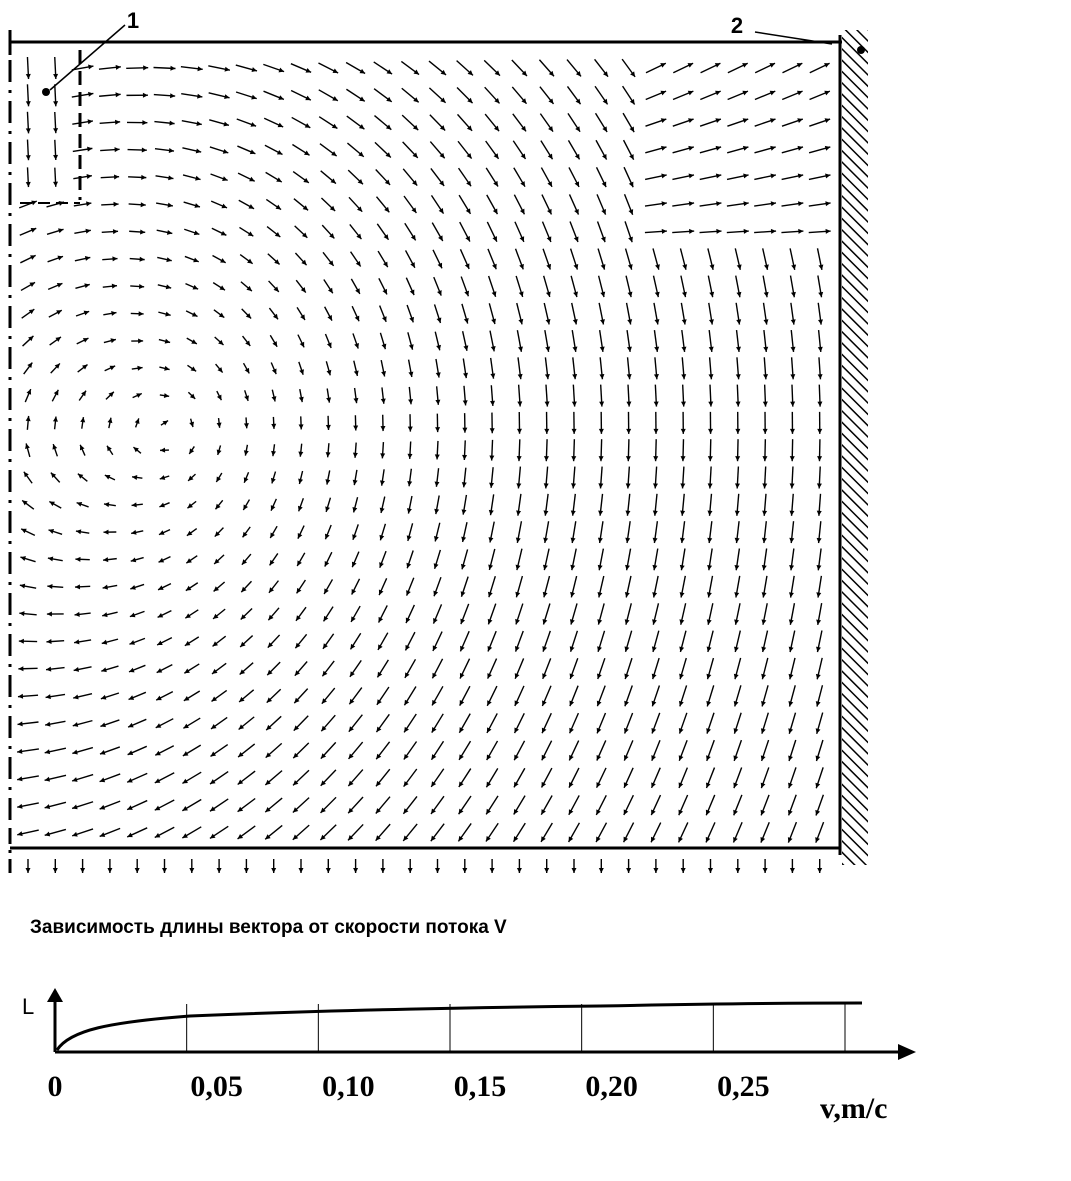 The width and height of the screenshot is (1071, 1181). Describe the element at coordinates (87, 57) in the screenshot. I see `leader-line` at that location.